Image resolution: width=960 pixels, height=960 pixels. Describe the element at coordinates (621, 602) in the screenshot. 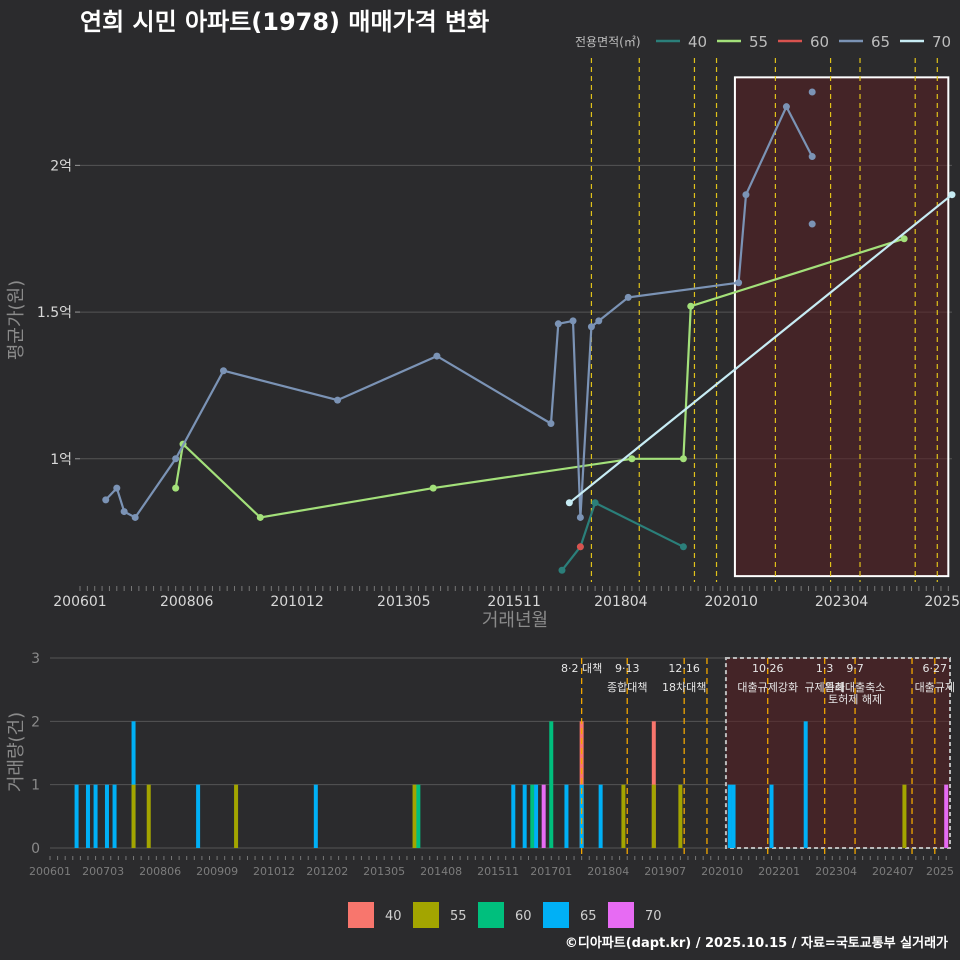

I see `x-tick-label: 201804` at that location.